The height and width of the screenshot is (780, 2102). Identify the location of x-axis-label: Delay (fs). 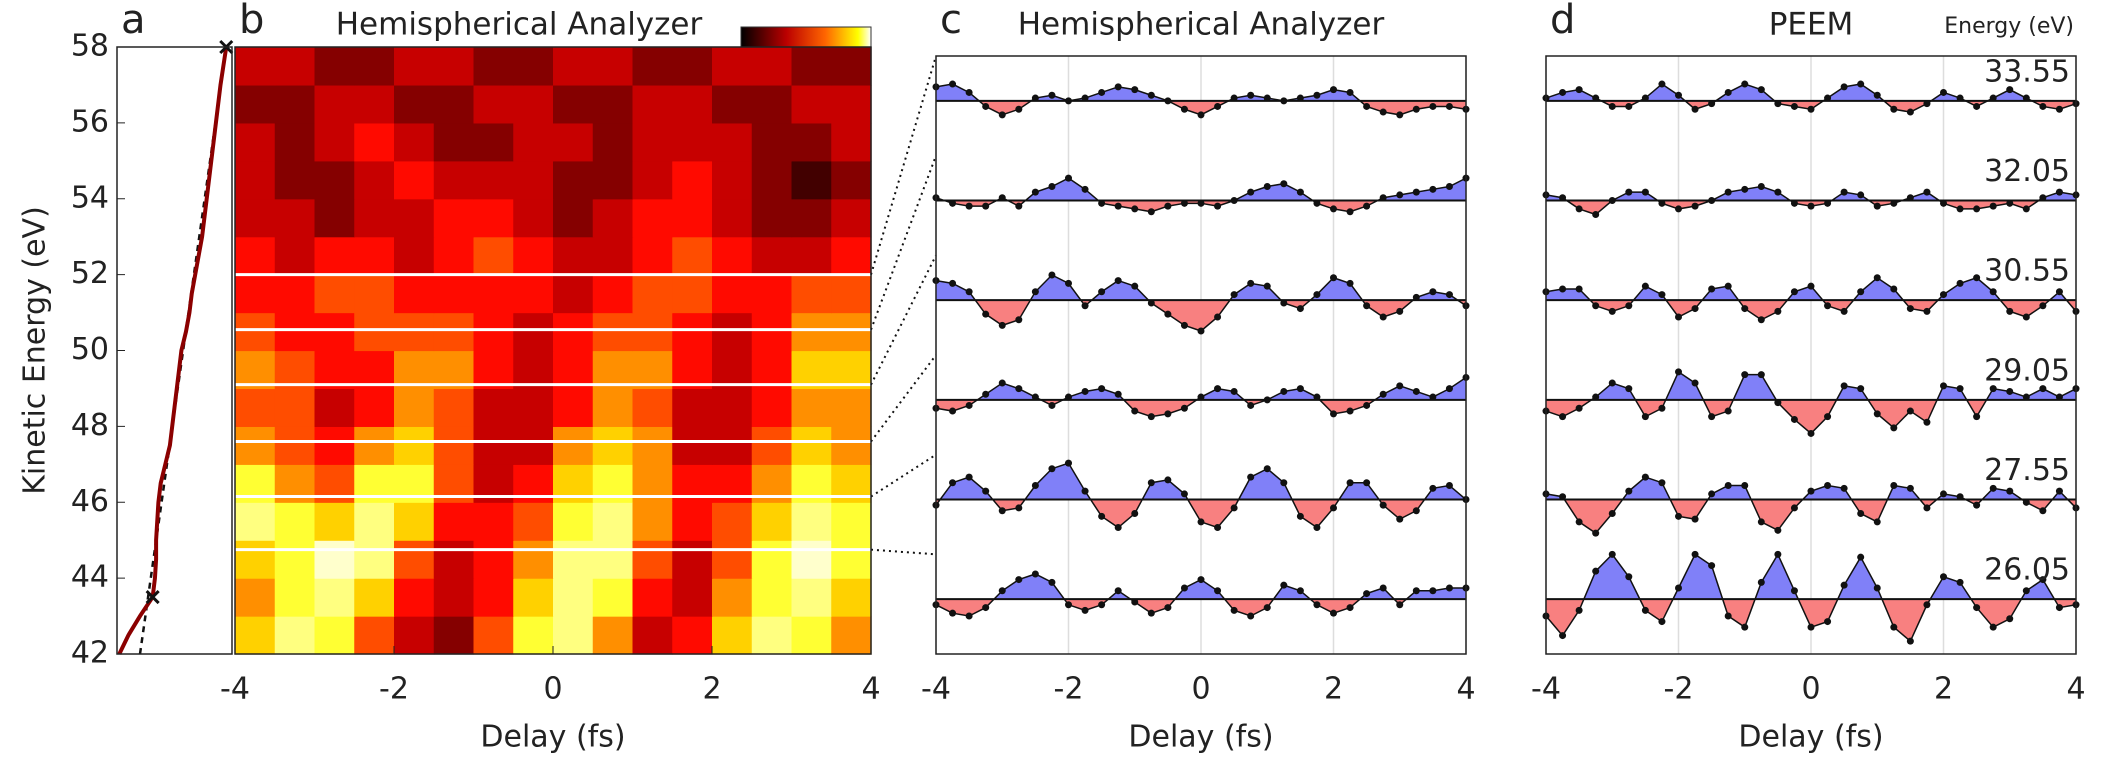
(552, 737).